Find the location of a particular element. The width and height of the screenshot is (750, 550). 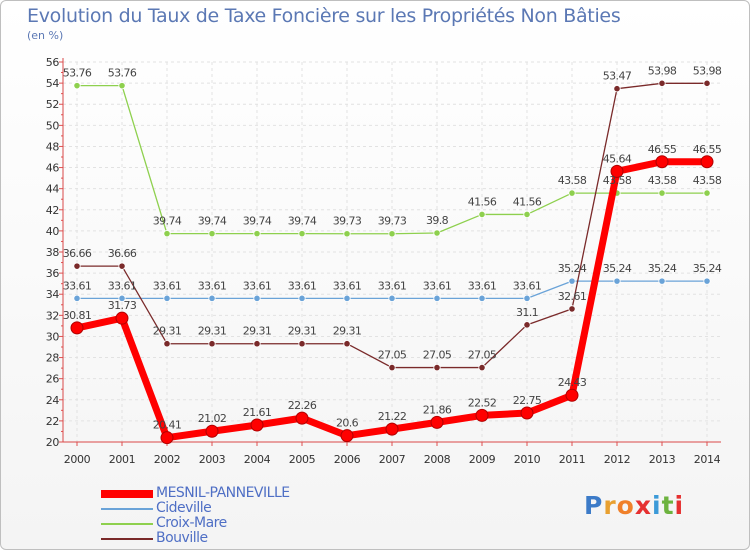

series-cideville is located at coordinates (392, 289).